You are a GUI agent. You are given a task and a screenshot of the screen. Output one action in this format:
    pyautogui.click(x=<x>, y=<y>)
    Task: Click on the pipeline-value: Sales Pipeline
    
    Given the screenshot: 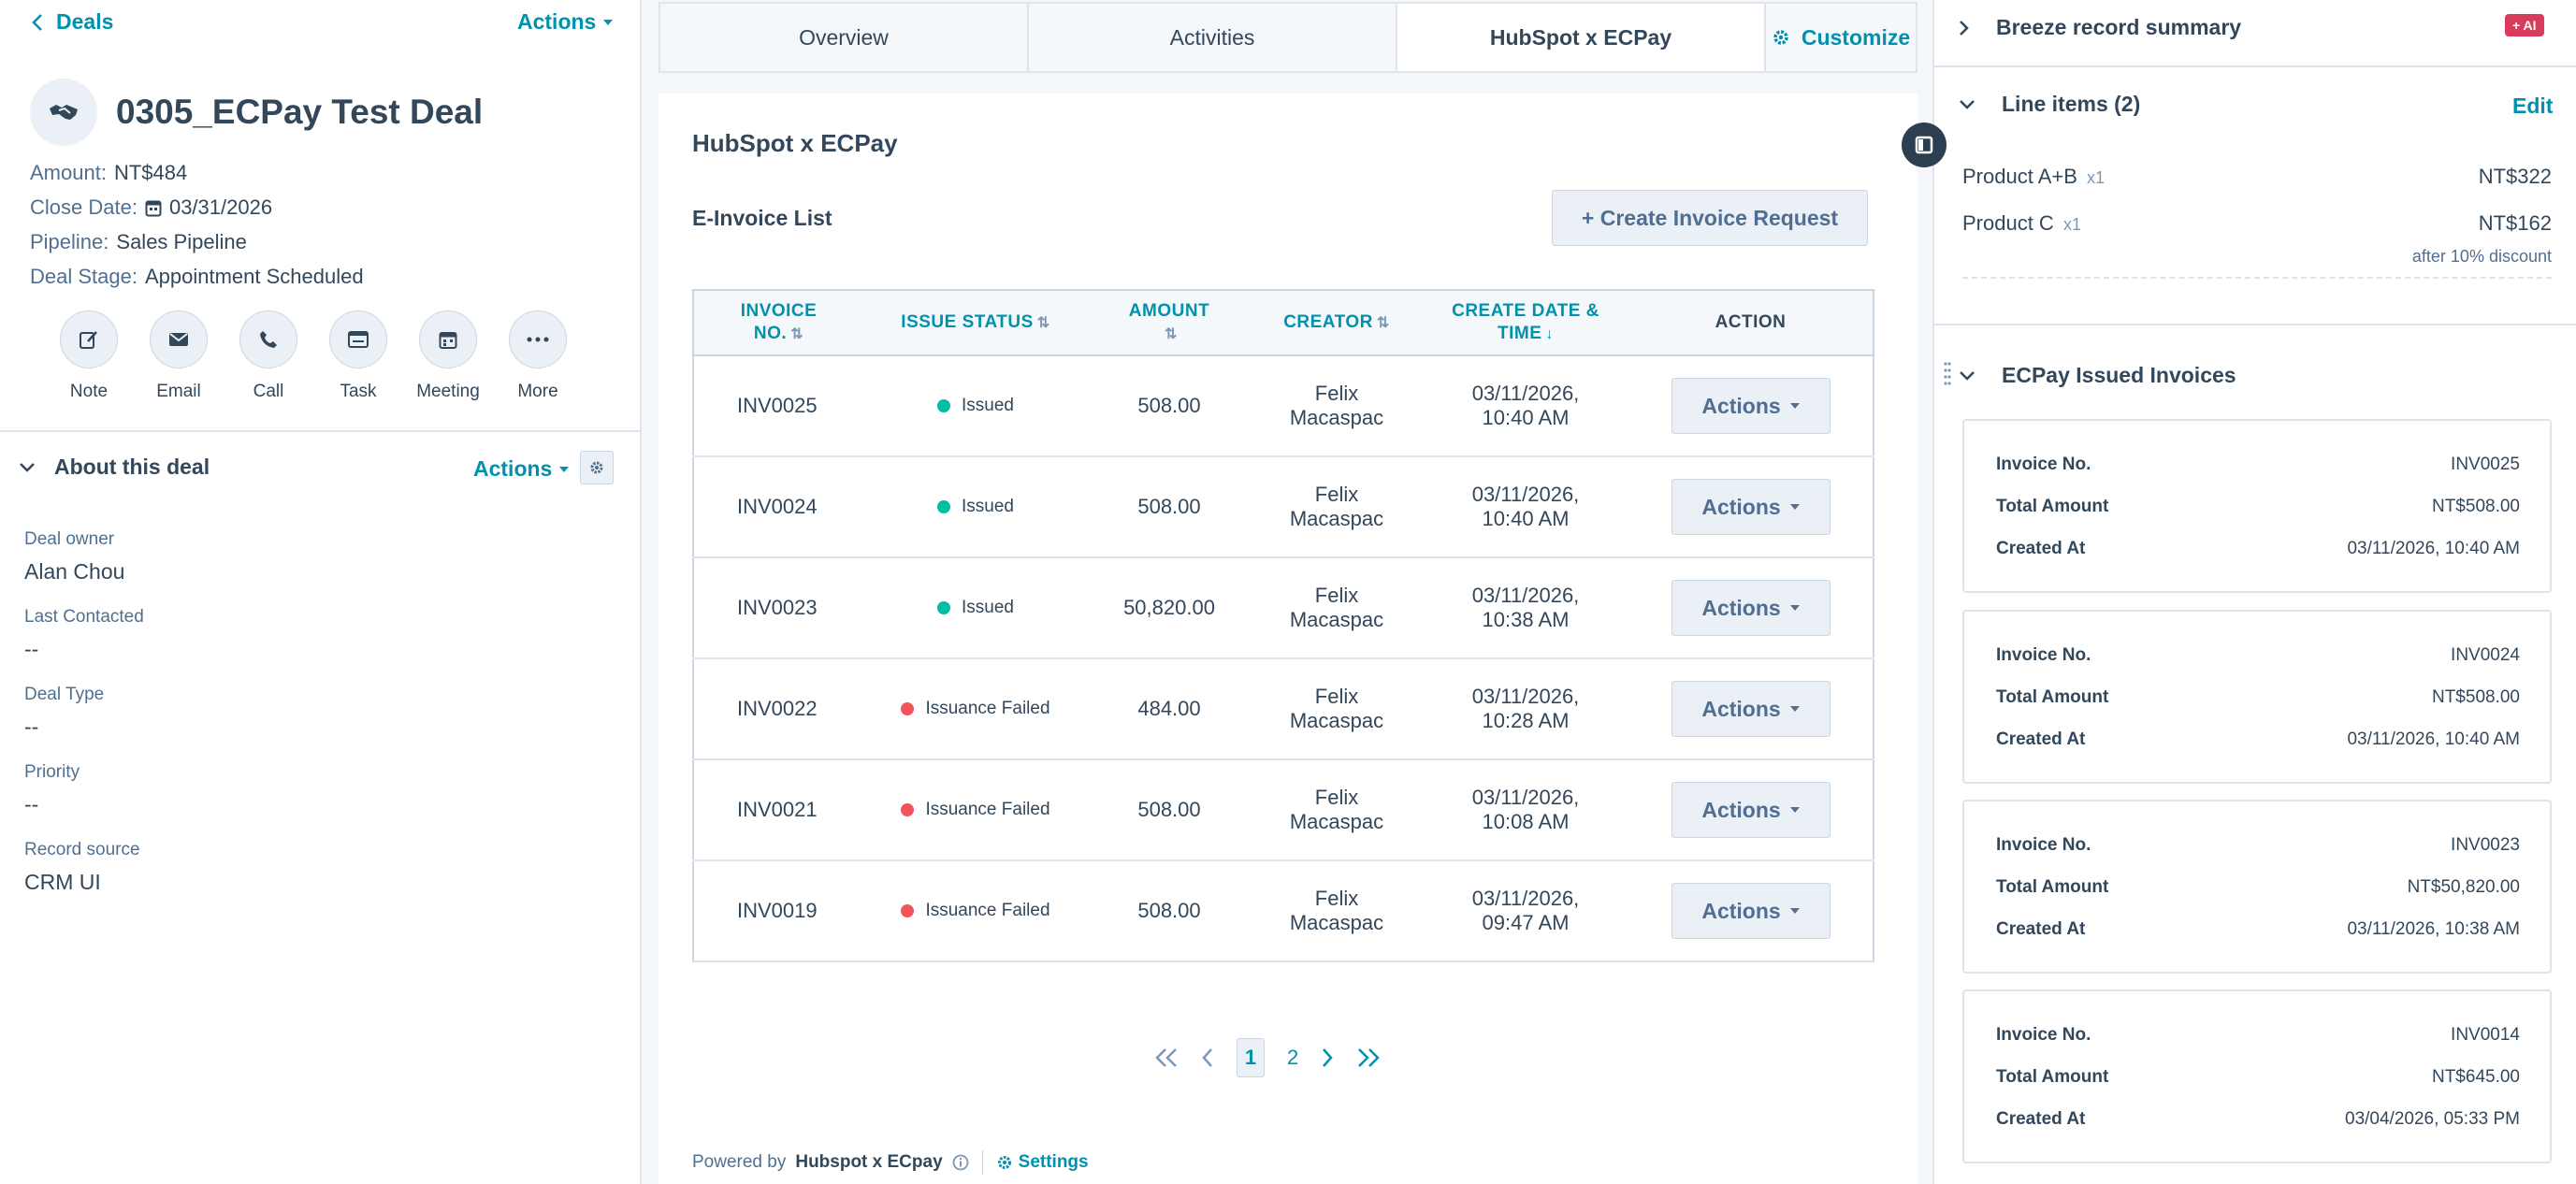 What is the action you would take?
    pyautogui.click(x=181, y=242)
    